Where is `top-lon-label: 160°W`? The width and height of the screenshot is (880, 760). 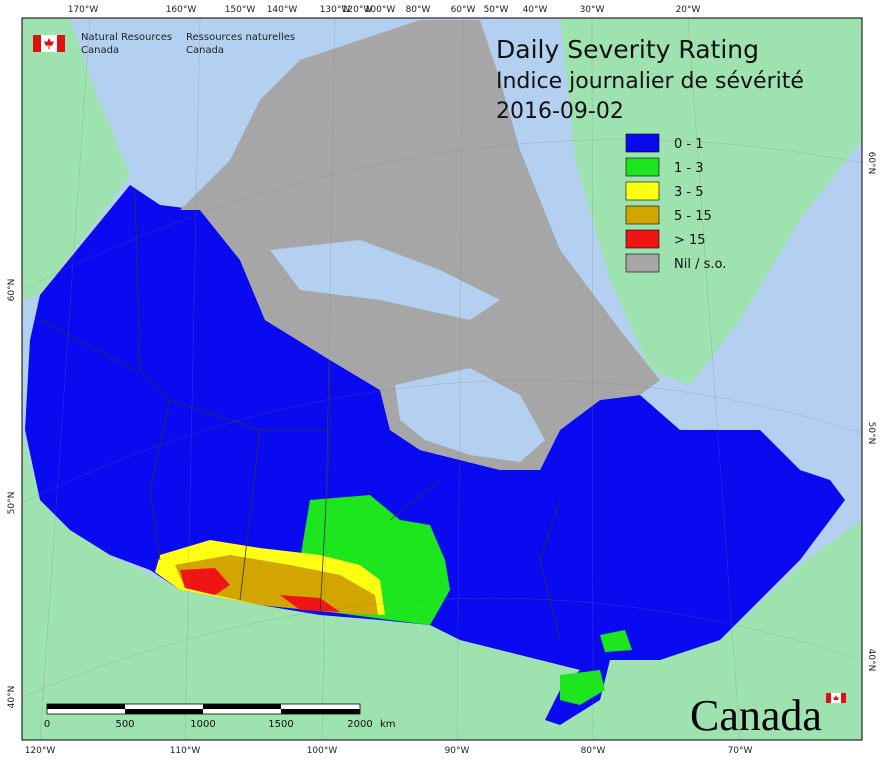 top-lon-label: 160°W is located at coordinates (181, 10).